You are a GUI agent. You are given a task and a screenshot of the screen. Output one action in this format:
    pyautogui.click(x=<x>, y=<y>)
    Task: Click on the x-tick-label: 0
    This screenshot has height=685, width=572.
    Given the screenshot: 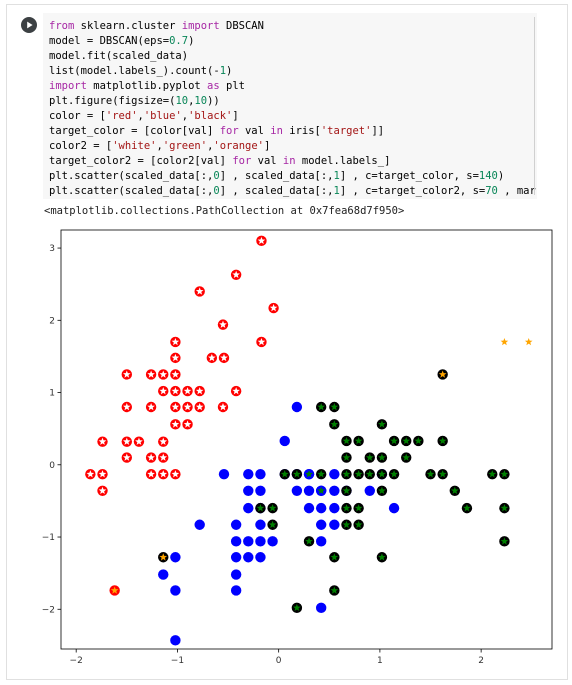 What is the action you would take?
    pyautogui.click(x=279, y=661)
    